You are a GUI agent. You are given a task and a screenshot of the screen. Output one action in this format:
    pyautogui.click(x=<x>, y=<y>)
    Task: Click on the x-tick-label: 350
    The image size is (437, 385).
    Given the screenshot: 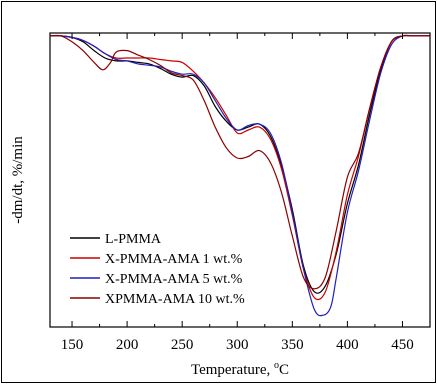 What is the action you would take?
    pyautogui.click(x=292, y=345)
    